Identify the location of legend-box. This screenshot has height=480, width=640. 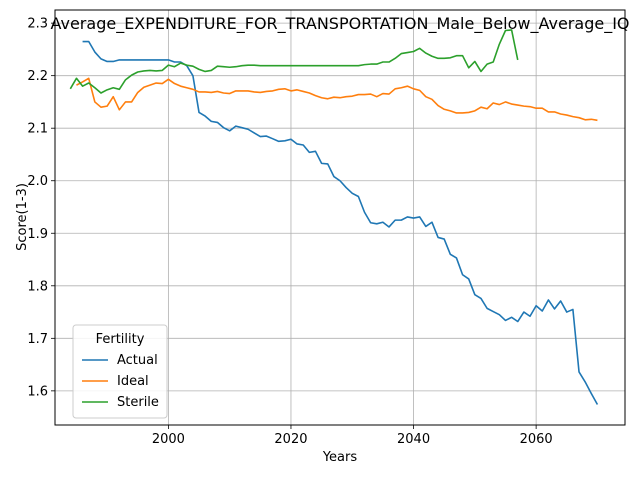
(120, 371).